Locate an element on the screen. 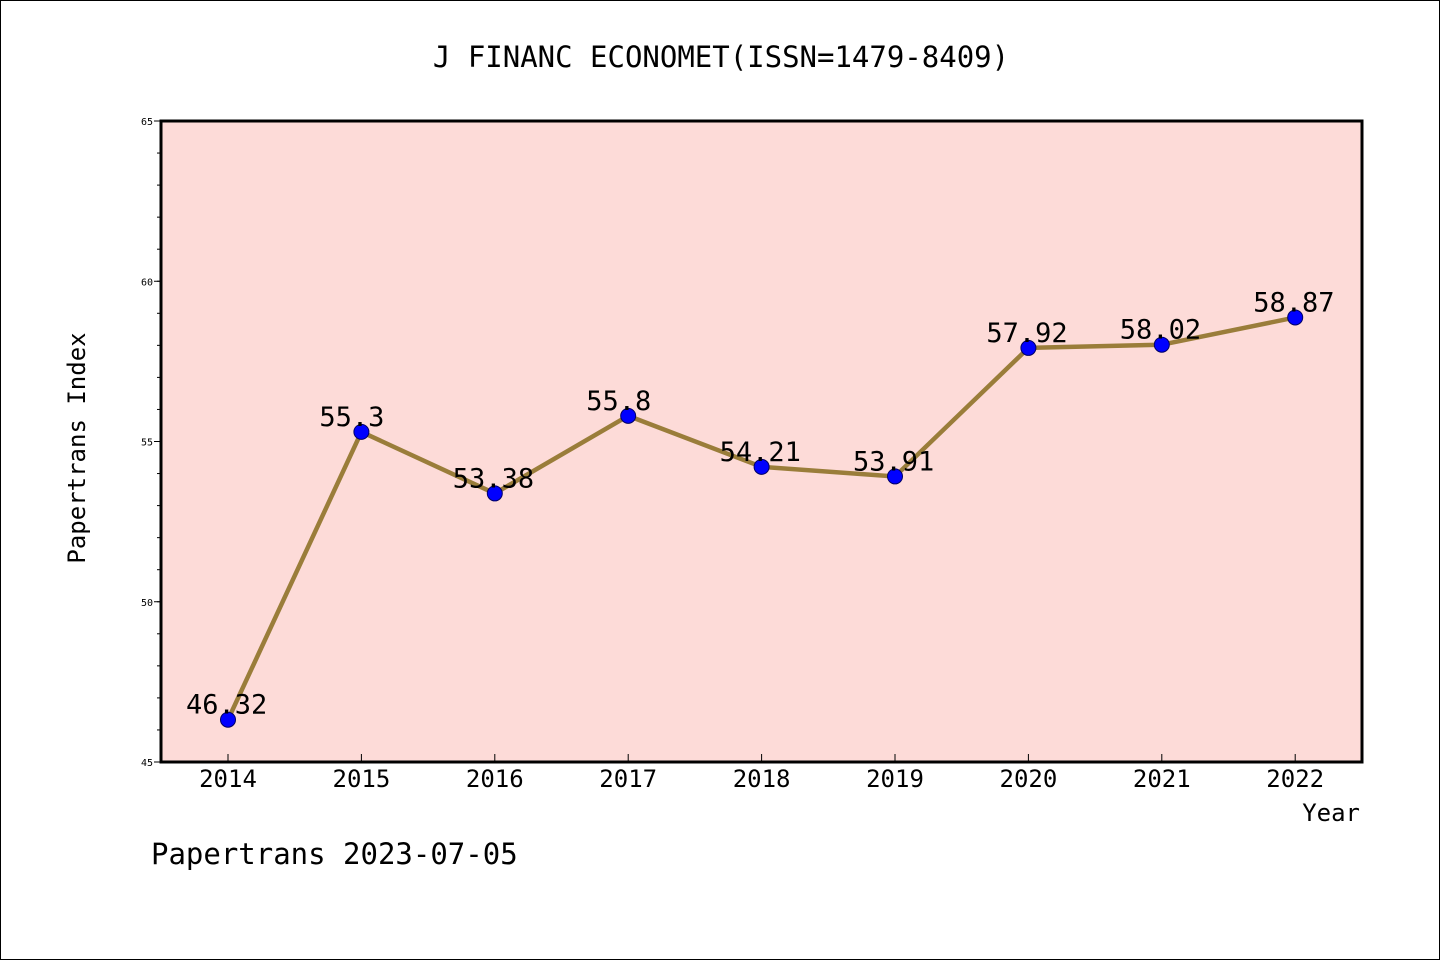 The image size is (1440, 961). chart-title: J FINANC ECONOMET(ISSN=1479-8409) is located at coordinates (721, 57).